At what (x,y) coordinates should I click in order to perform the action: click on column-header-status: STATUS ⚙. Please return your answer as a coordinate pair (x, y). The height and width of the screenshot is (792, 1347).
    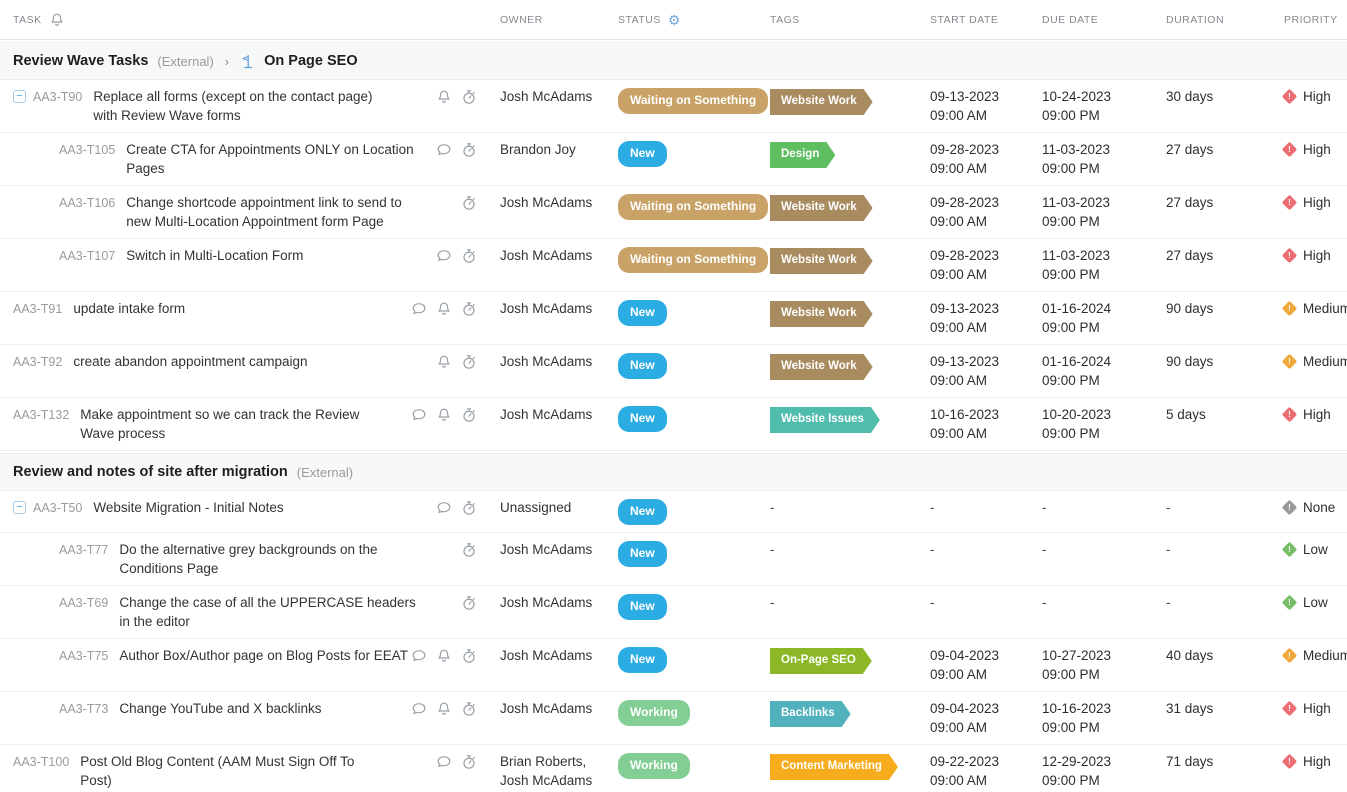
    Looking at the image, I should click on (684, 20).